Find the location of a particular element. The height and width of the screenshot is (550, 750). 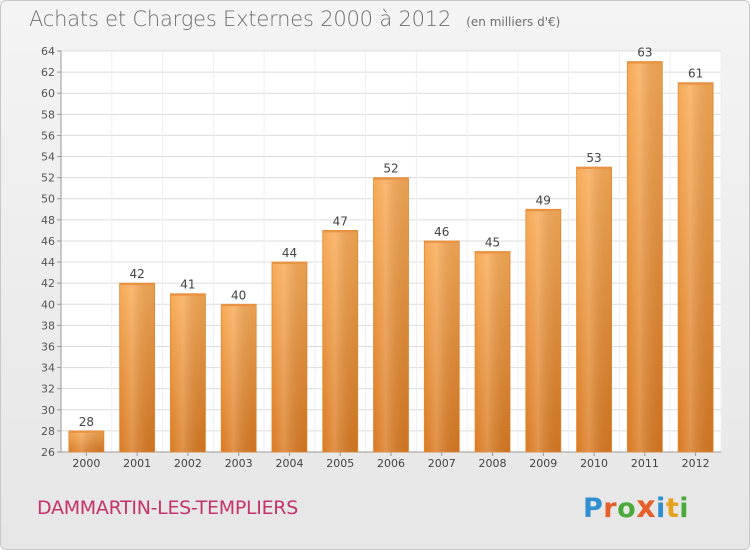

x-tick-label: 2007 is located at coordinates (442, 463).